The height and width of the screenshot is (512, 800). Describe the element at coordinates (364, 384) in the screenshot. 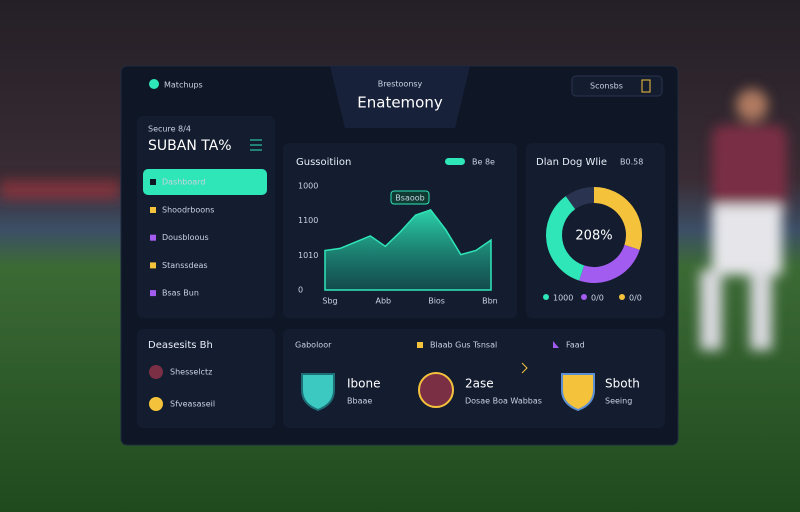

I see `team-name: Ibone` at that location.